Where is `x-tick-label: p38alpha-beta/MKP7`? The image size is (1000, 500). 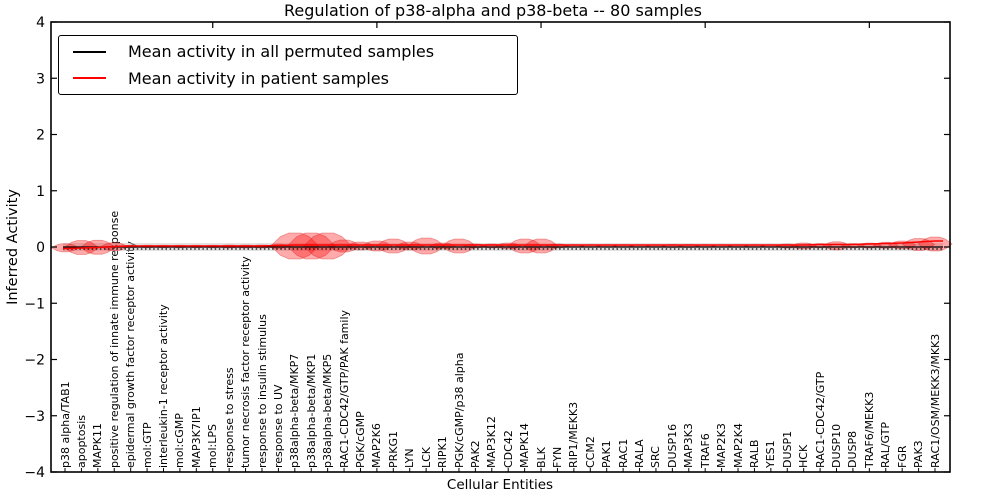 x-tick-label: p38alpha-beta/MKP7 is located at coordinates (295, 410).